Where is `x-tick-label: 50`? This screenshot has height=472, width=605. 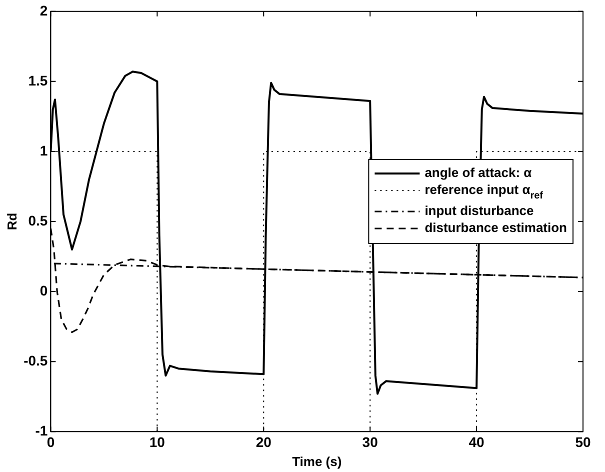
x-tick-label: 50 is located at coordinates (583, 442).